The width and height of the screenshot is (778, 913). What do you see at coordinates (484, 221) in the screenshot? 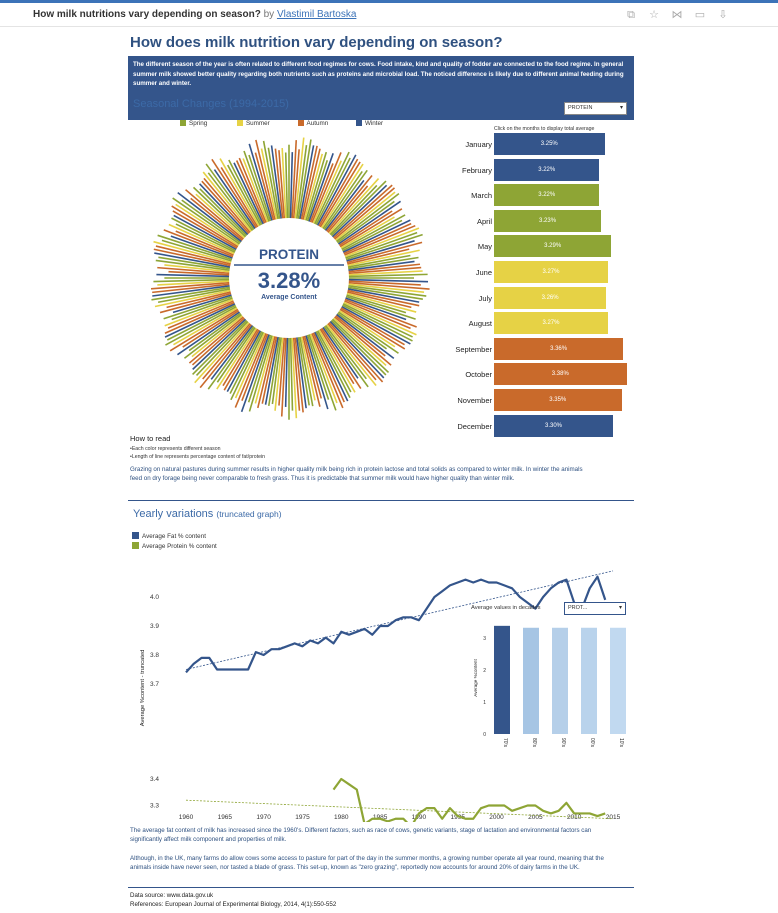
I see `month-label: April` at bounding box center [484, 221].